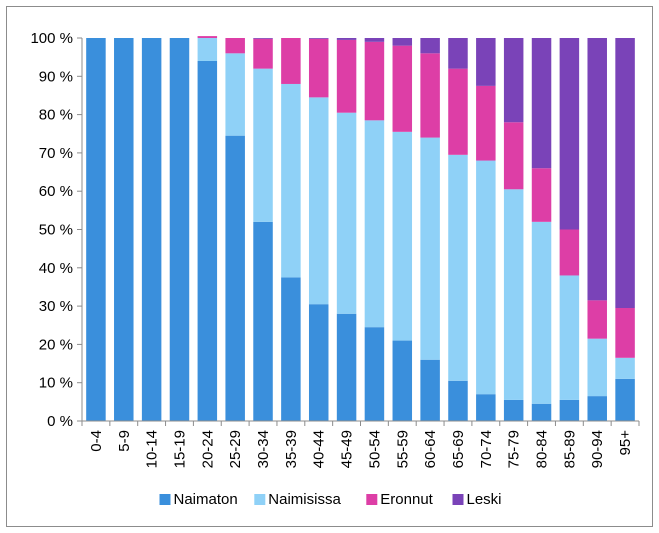  What do you see at coordinates (625, 368) in the screenshot?
I see `bar-naimisissa-95+` at bounding box center [625, 368].